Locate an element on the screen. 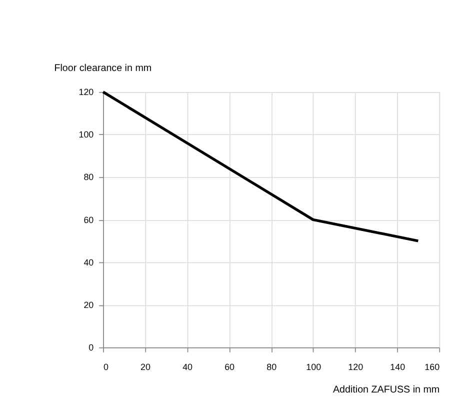 The image size is (458, 408). y-tick-label: 0 is located at coordinates (91, 347).